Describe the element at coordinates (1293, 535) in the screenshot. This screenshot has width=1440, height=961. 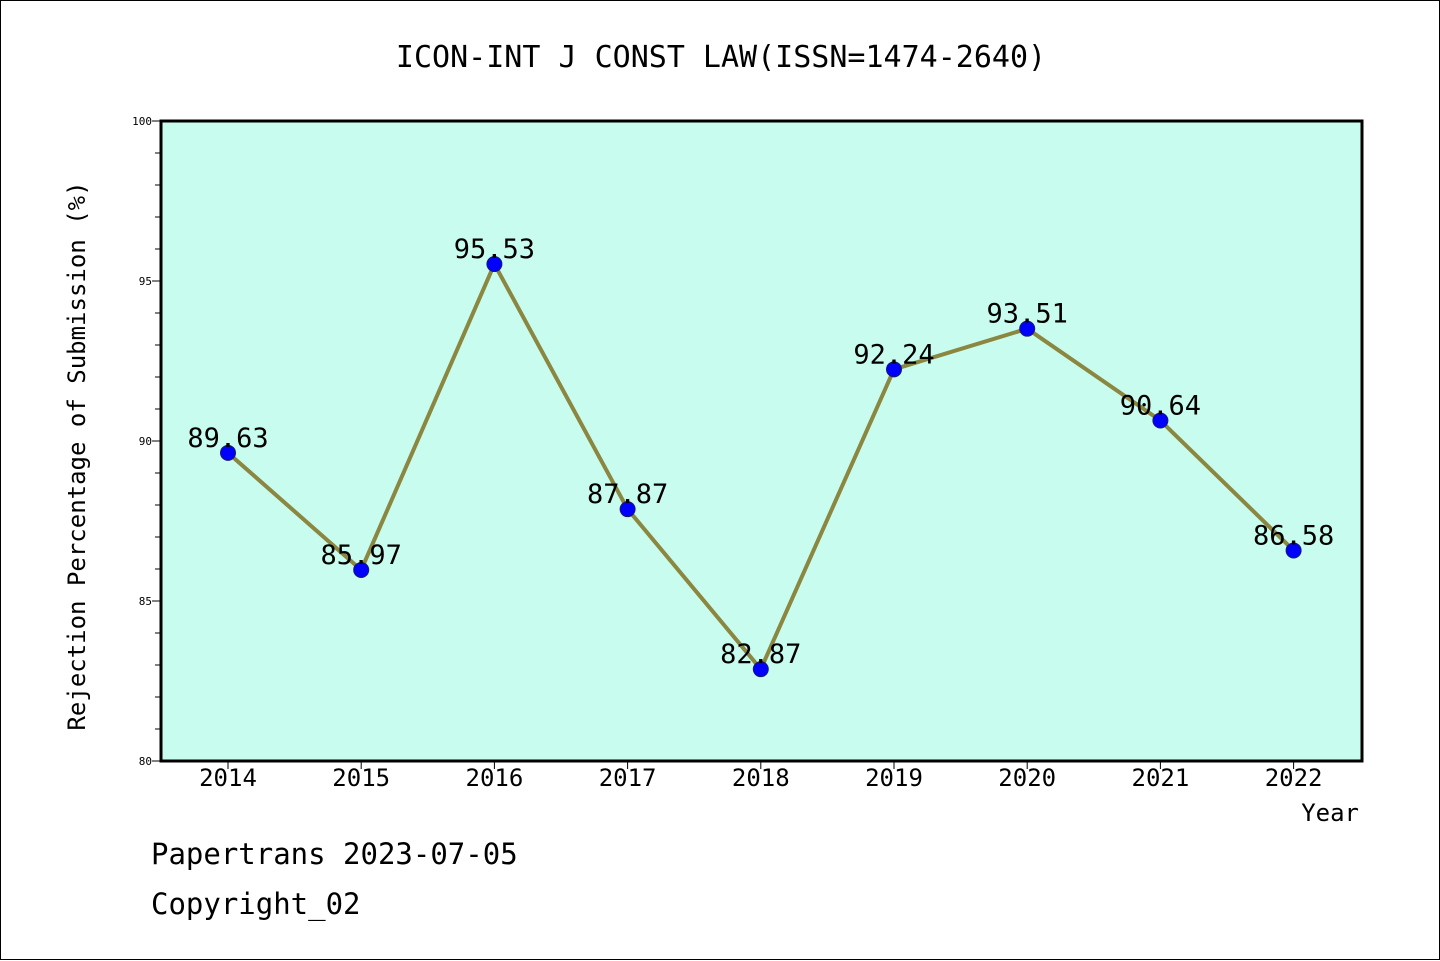
I see `data-label: 86.58` at that location.